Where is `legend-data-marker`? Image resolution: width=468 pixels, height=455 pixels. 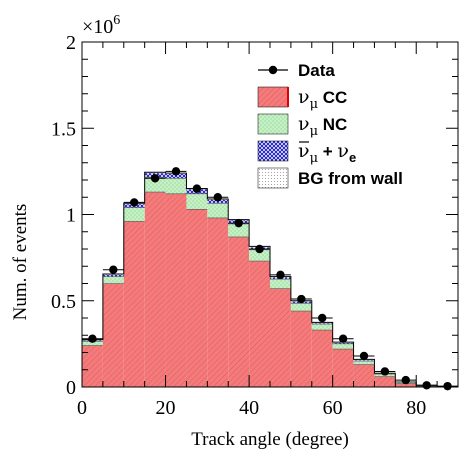 legend-data-marker is located at coordinates (273, 70).